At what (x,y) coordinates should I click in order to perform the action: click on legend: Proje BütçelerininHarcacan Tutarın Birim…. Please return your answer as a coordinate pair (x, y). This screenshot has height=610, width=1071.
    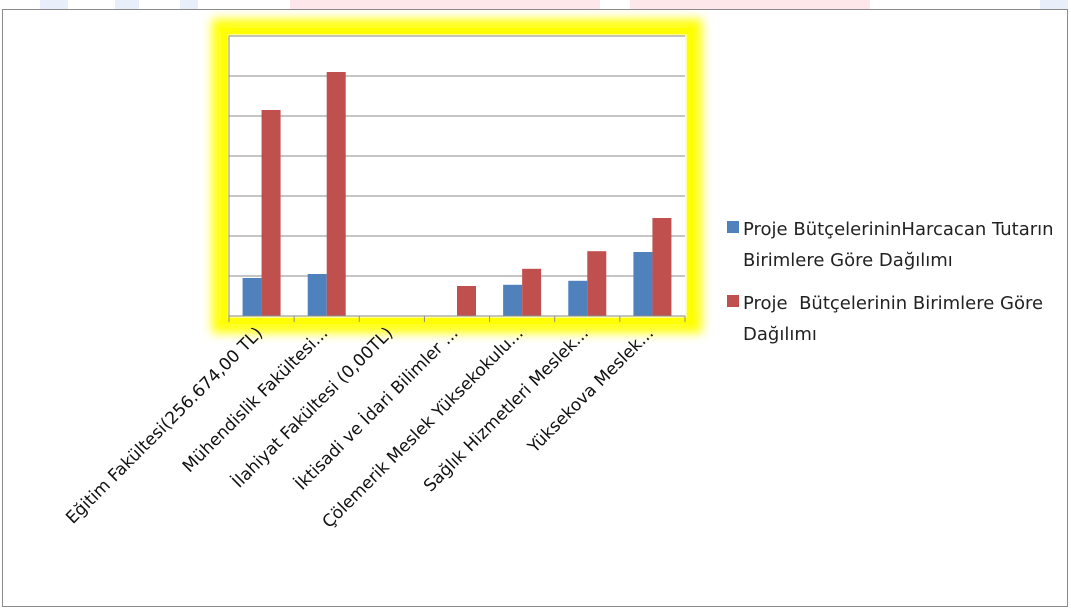
    Looking at the image, I should click on (892, 288).